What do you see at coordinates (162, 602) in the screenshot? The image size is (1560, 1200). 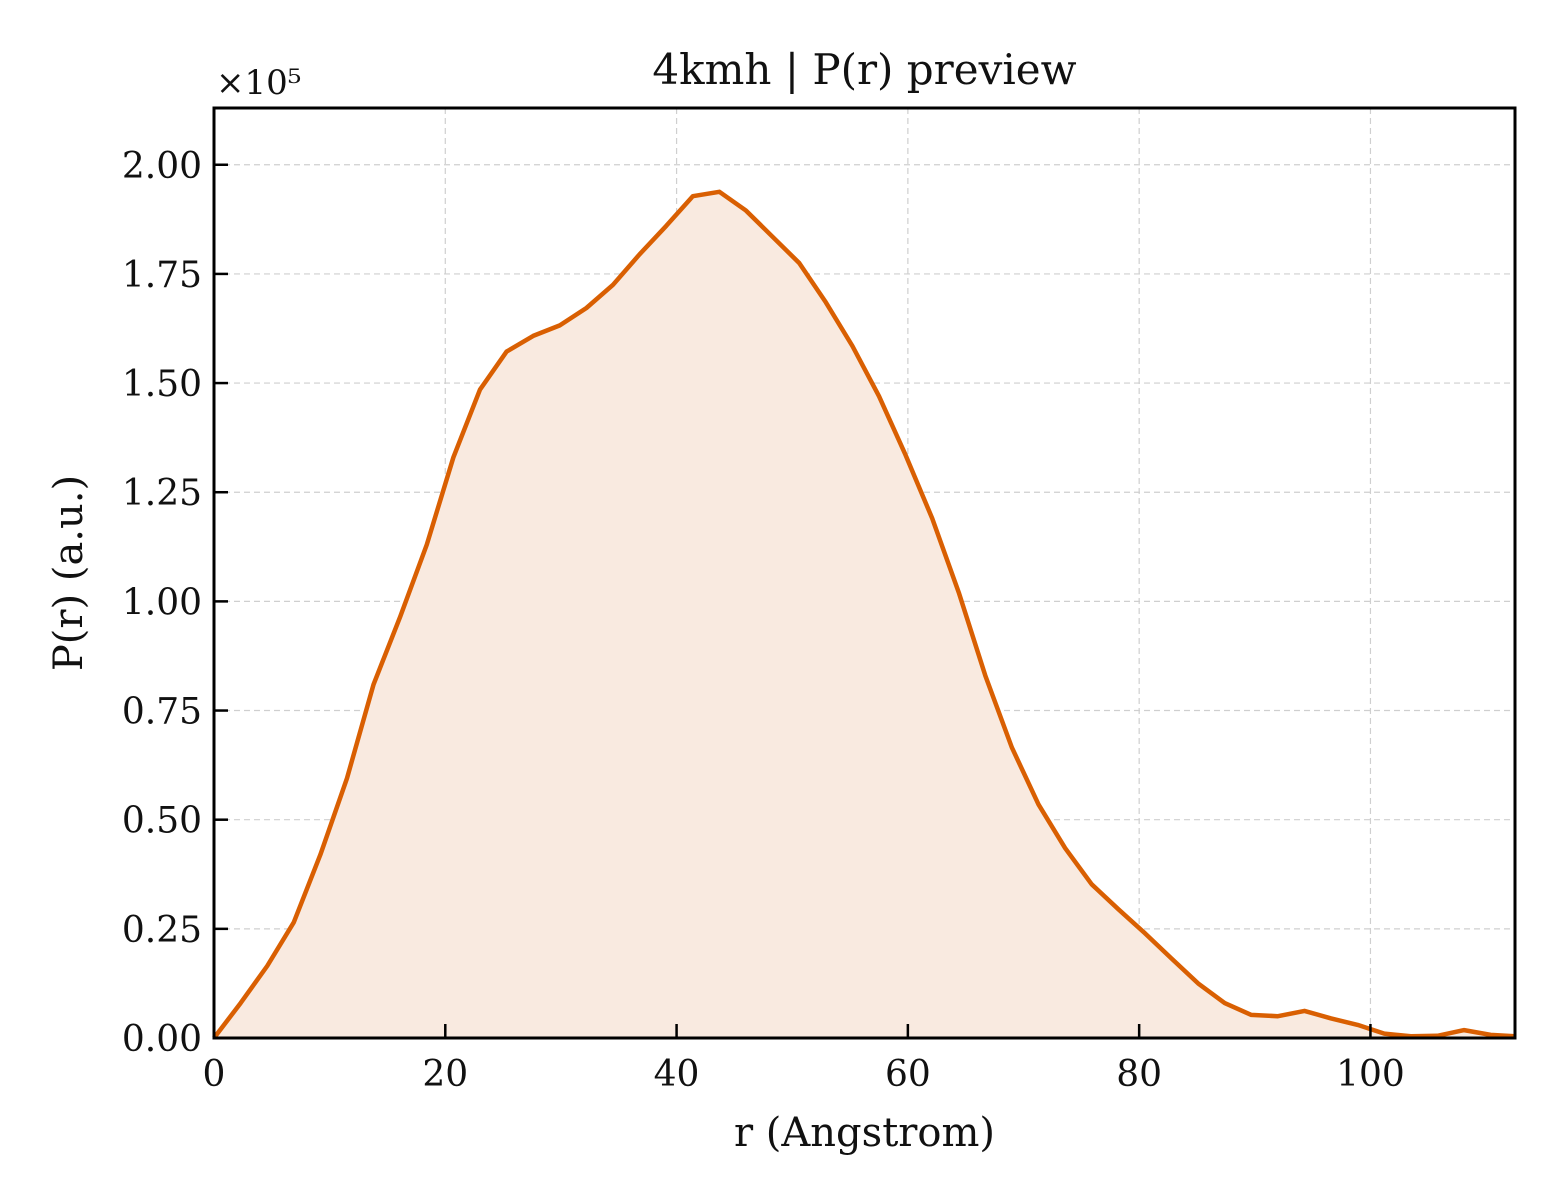 I see `y-tick-label: 1.00` at bounding box center [162, 602].